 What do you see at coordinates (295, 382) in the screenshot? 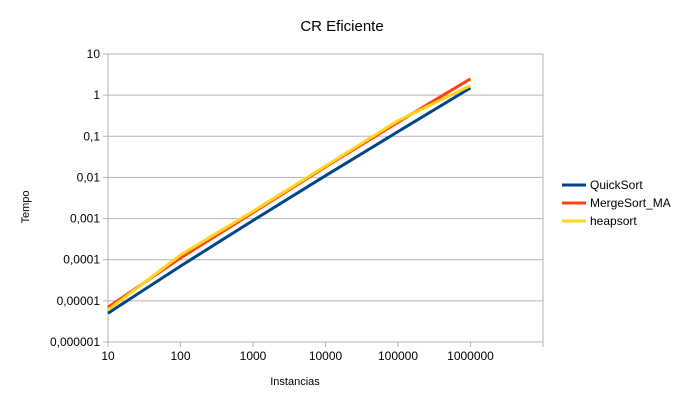
I see `x-axis-title: Instancias` at bounding box center [295, 382].